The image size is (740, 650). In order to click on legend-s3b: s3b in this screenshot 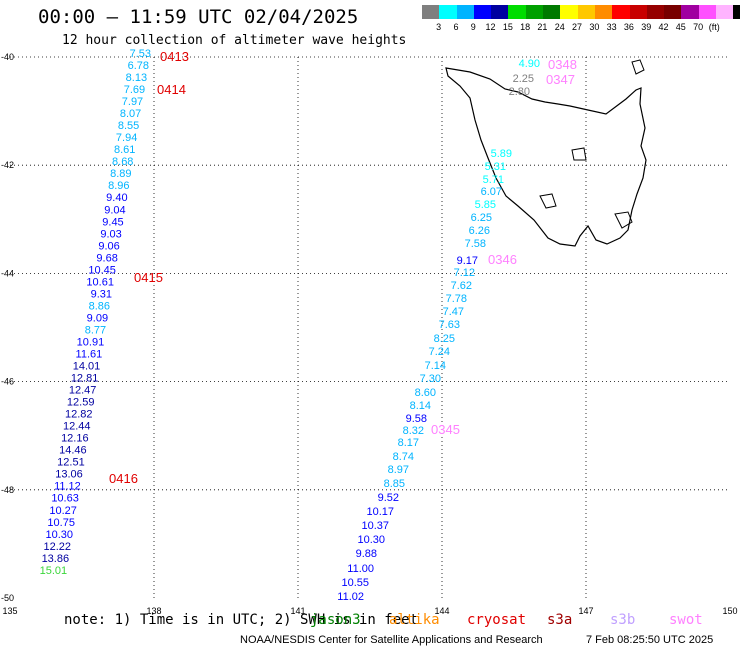, I will do `click(623, 620)`.